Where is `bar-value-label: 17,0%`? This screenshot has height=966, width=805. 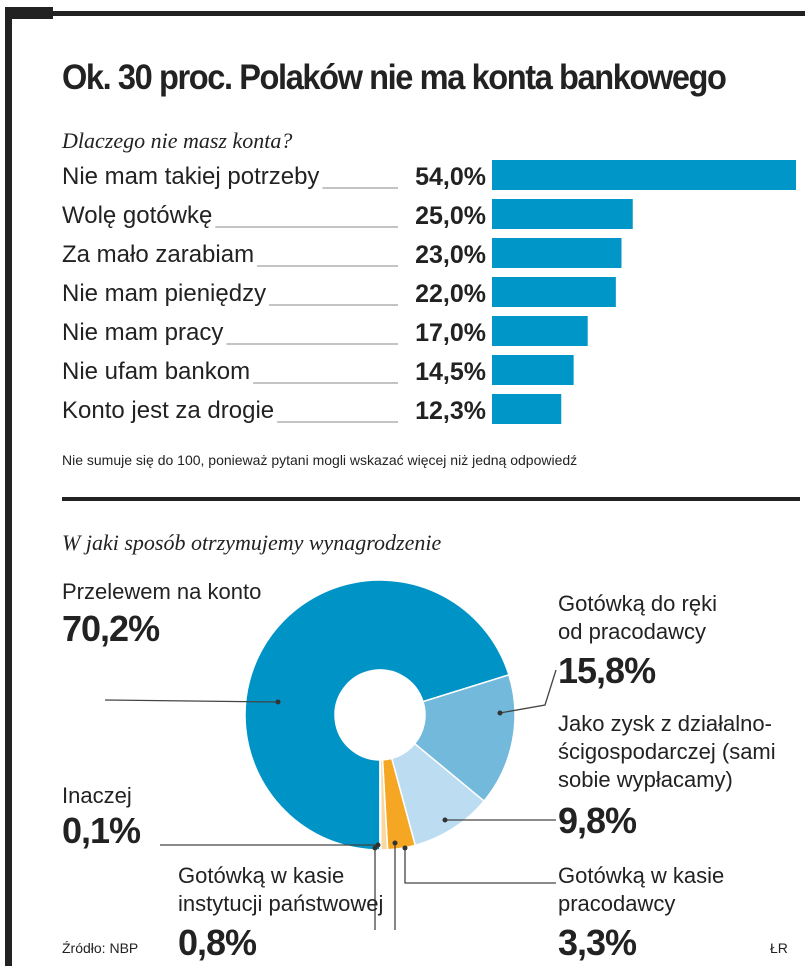
bar-value-label: 17,0% is located at coordinates (450, 333).